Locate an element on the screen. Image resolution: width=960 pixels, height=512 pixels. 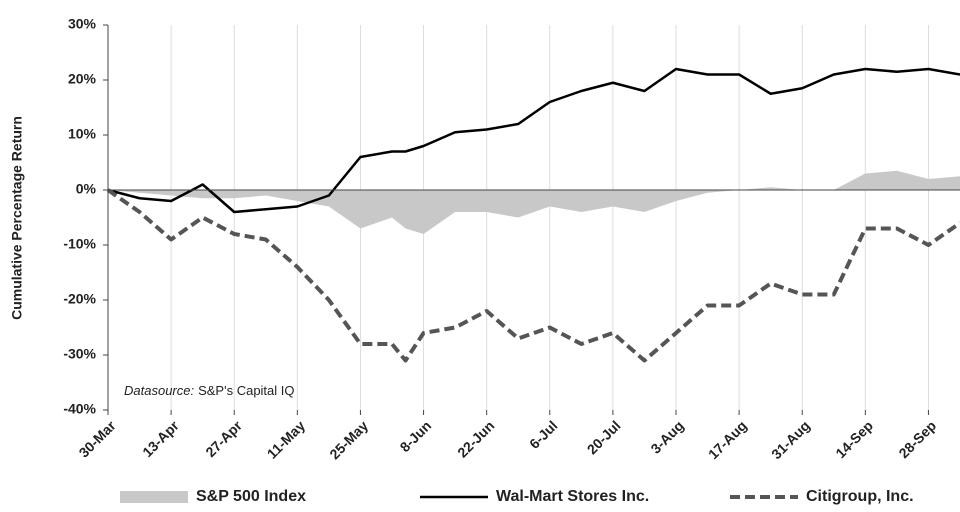
annotation-text: S&P's Capital IQ is located at coordinates (246, 390).